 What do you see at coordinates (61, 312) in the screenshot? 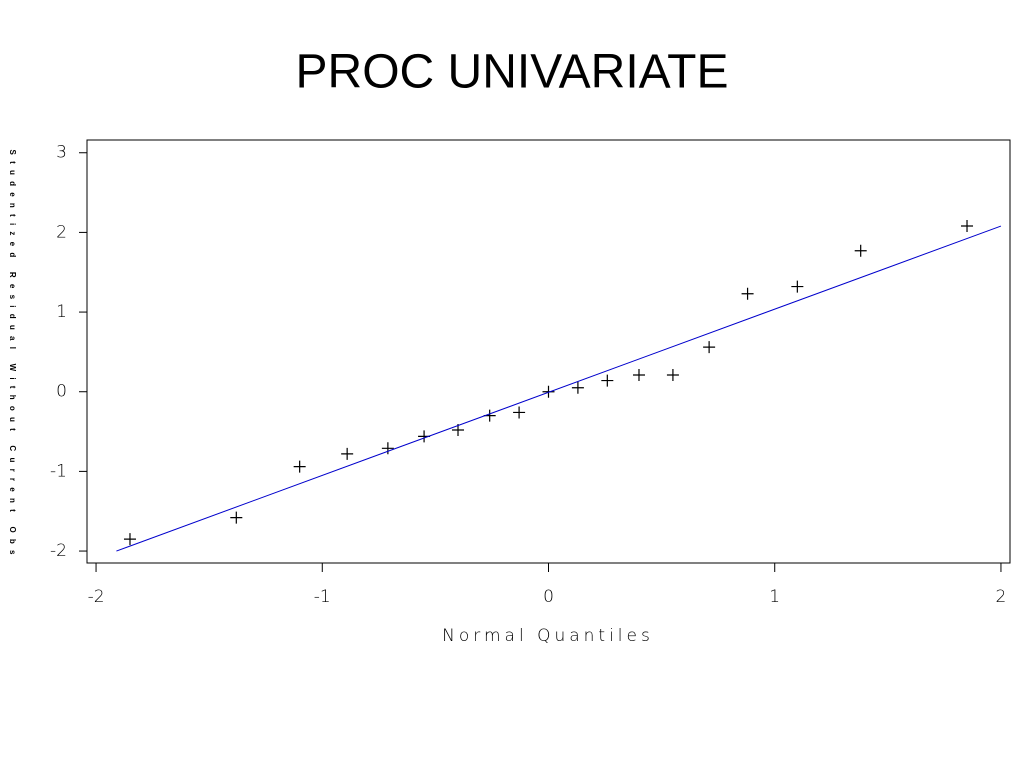
I see `y-tick-label: 1` at bounding box center [61, 312].